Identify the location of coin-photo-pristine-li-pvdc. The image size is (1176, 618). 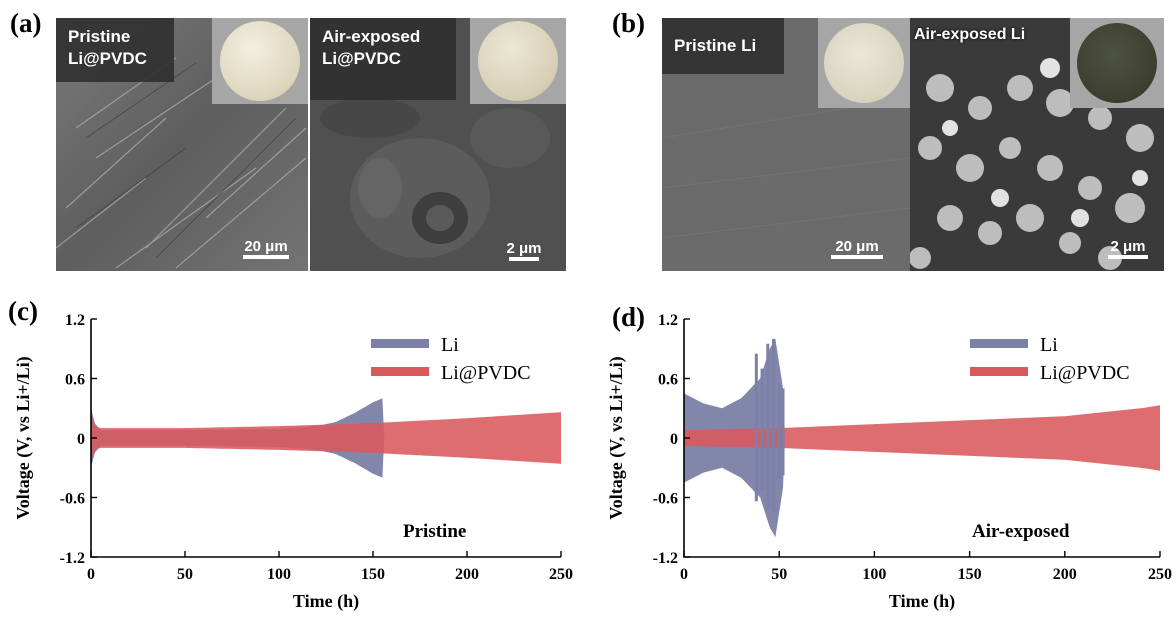
(260, 61).